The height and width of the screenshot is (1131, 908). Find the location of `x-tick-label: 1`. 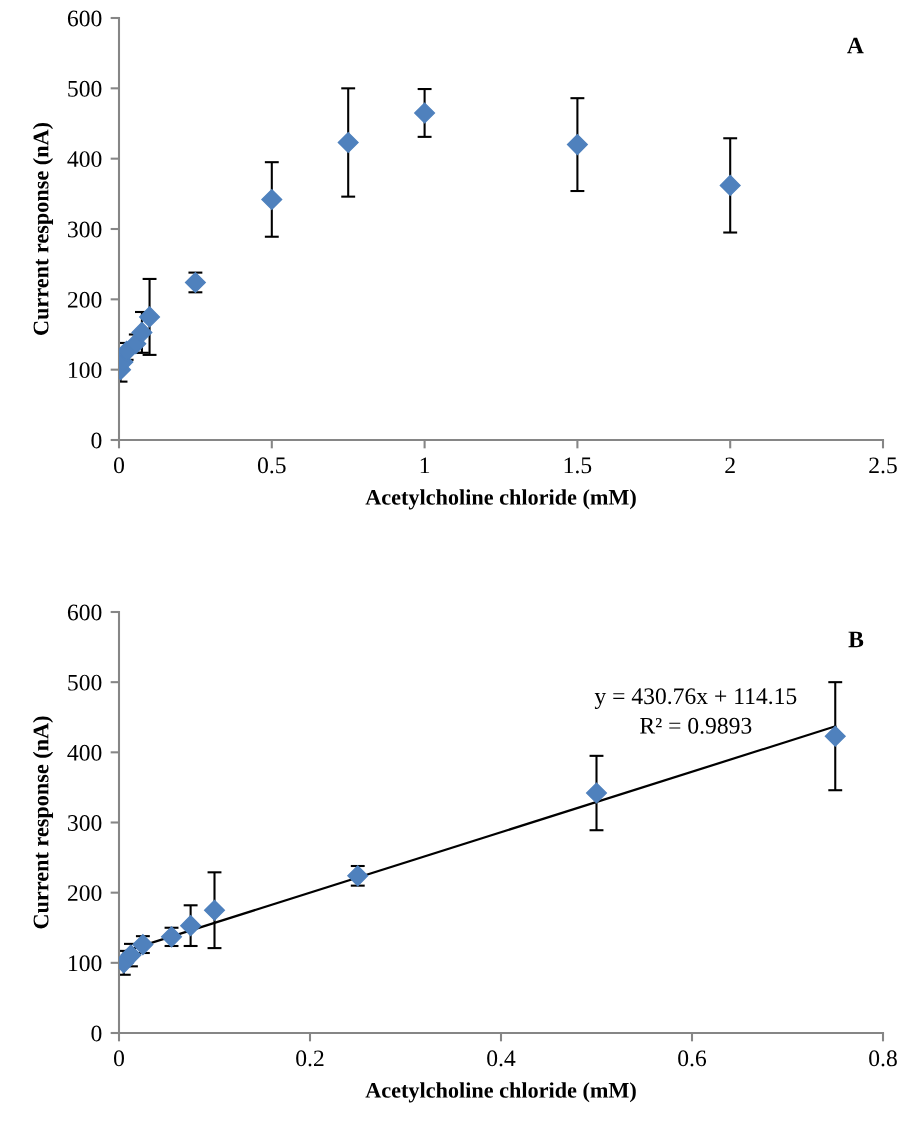

x-tick-label: 1 is located at coordinates (425, 465).